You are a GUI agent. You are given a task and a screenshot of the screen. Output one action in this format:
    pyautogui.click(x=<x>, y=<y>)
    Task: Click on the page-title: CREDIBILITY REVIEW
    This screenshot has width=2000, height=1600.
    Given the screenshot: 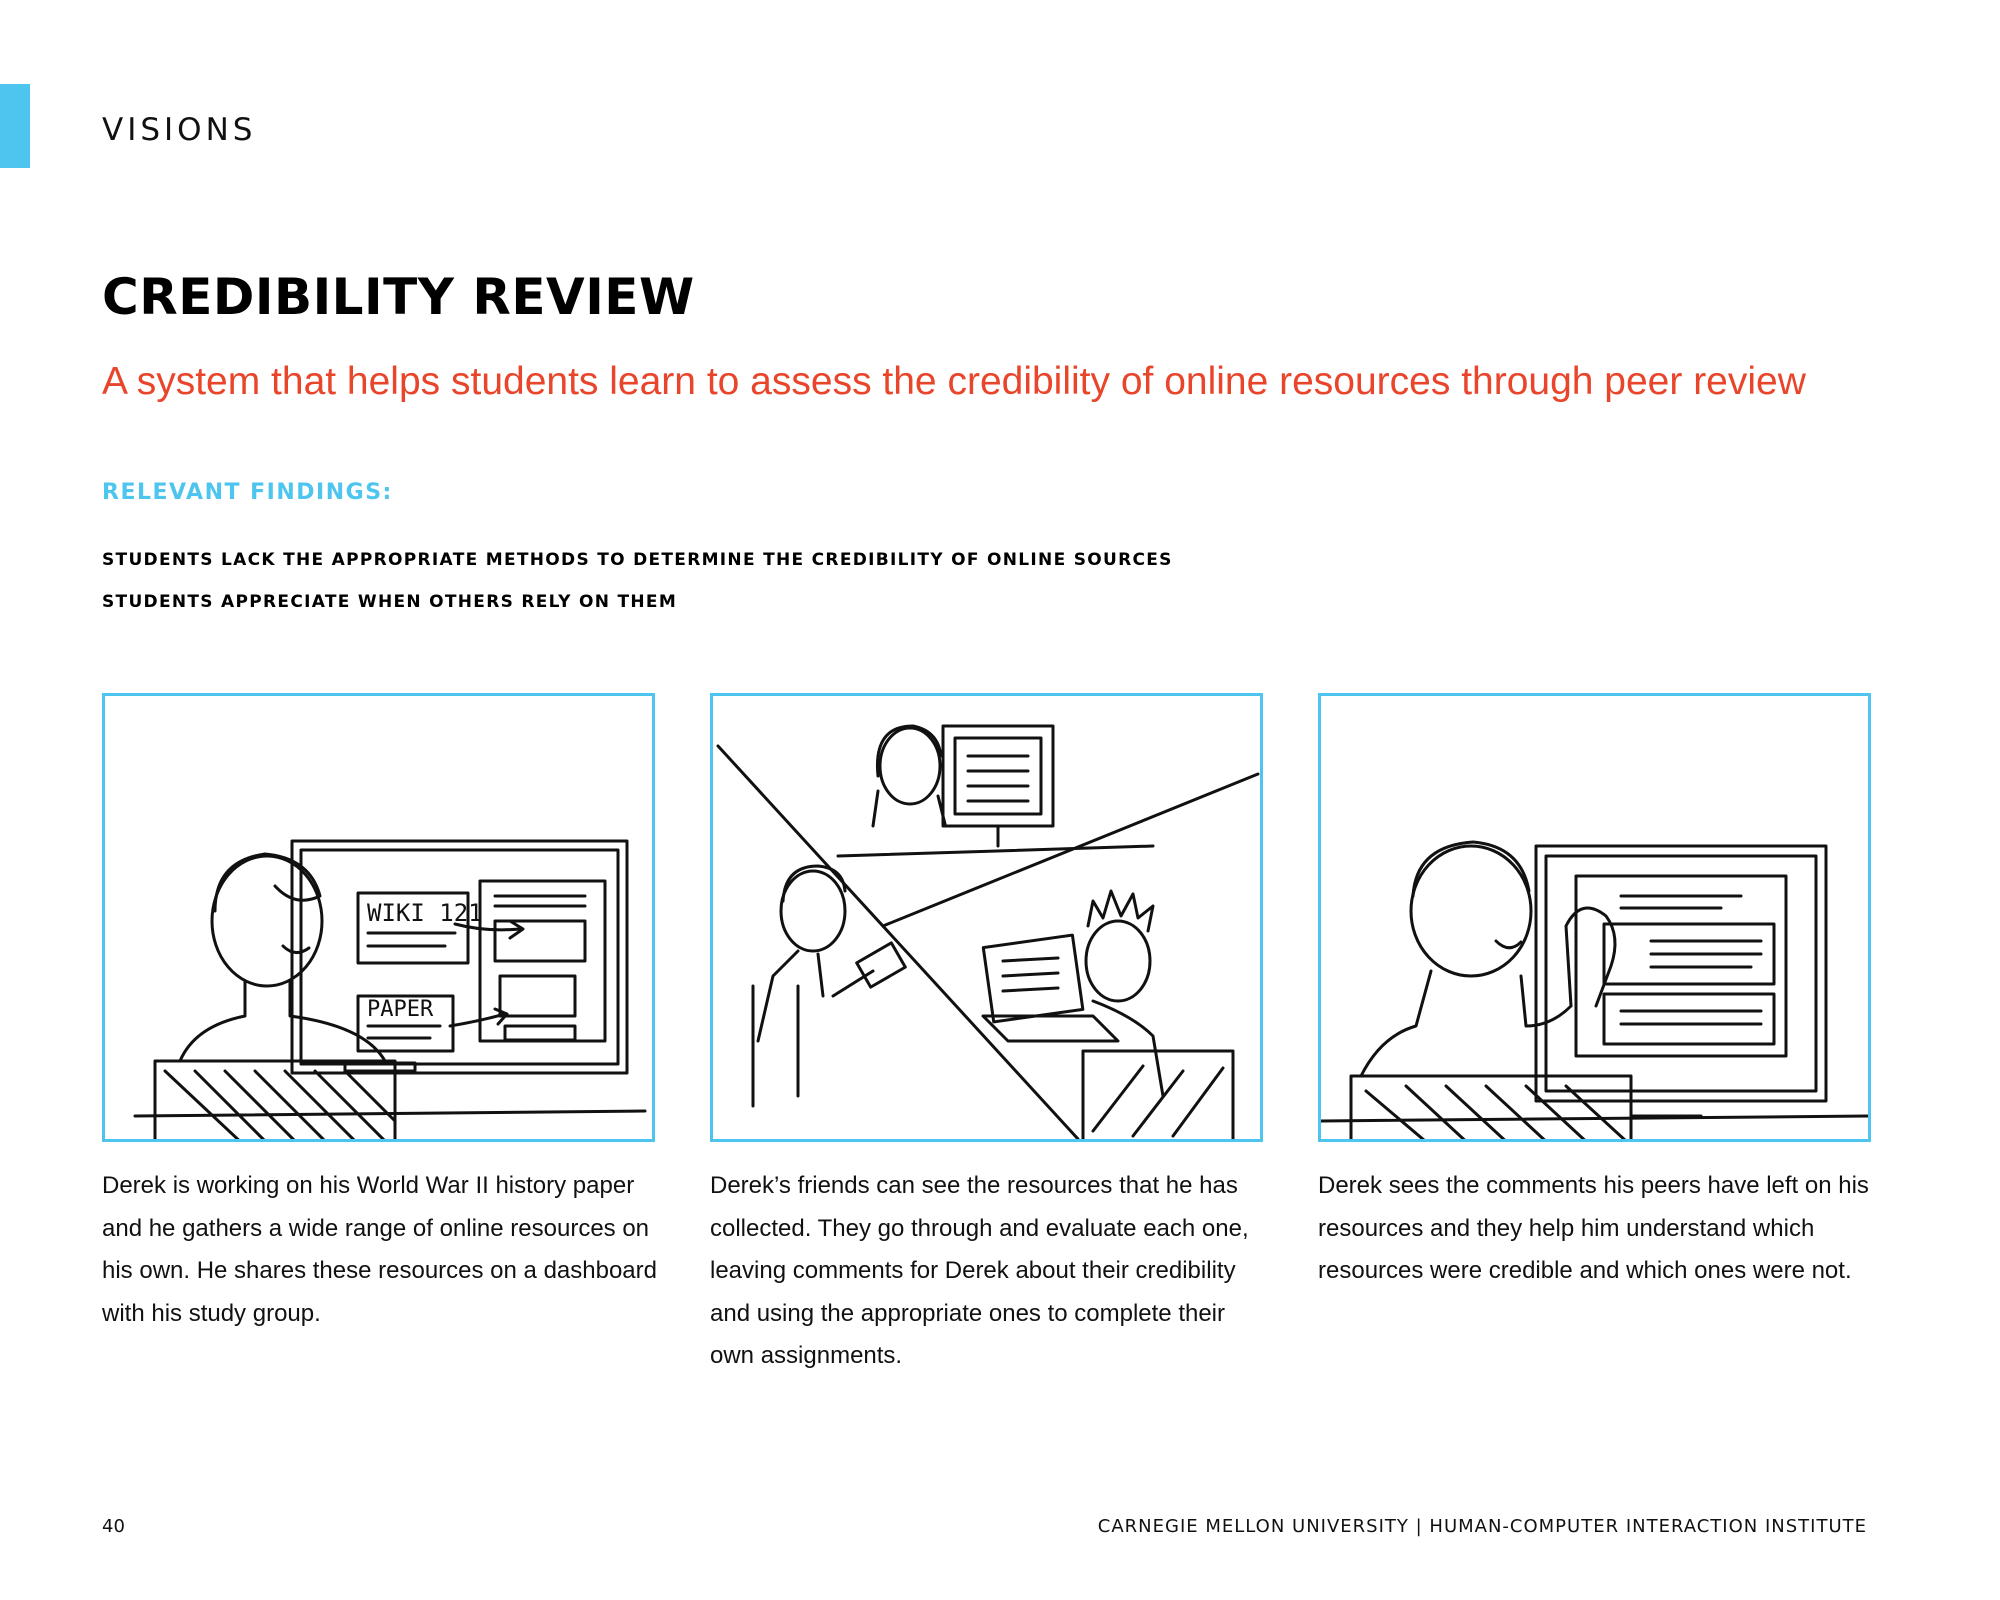 What is the action you would take?
    pyautogui.click(x=398, y=297)
    